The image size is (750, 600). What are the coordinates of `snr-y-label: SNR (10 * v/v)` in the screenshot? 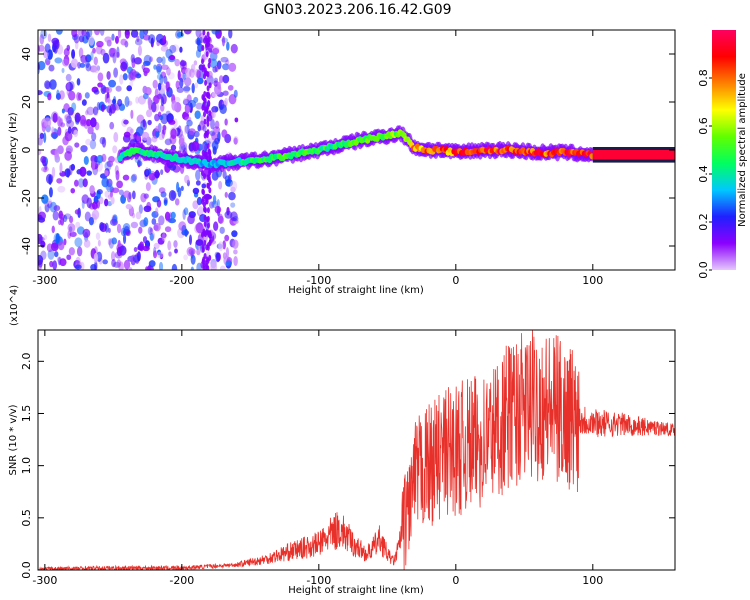 It's located at (13, 439).